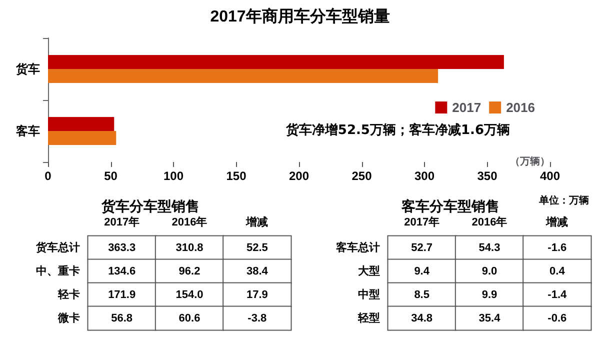 This screenshot has height=337, width=600. What do you see at coordinates (122, 318) in the screenshot?
I see `data-label: 56.8` at bounding box center [122, 318].